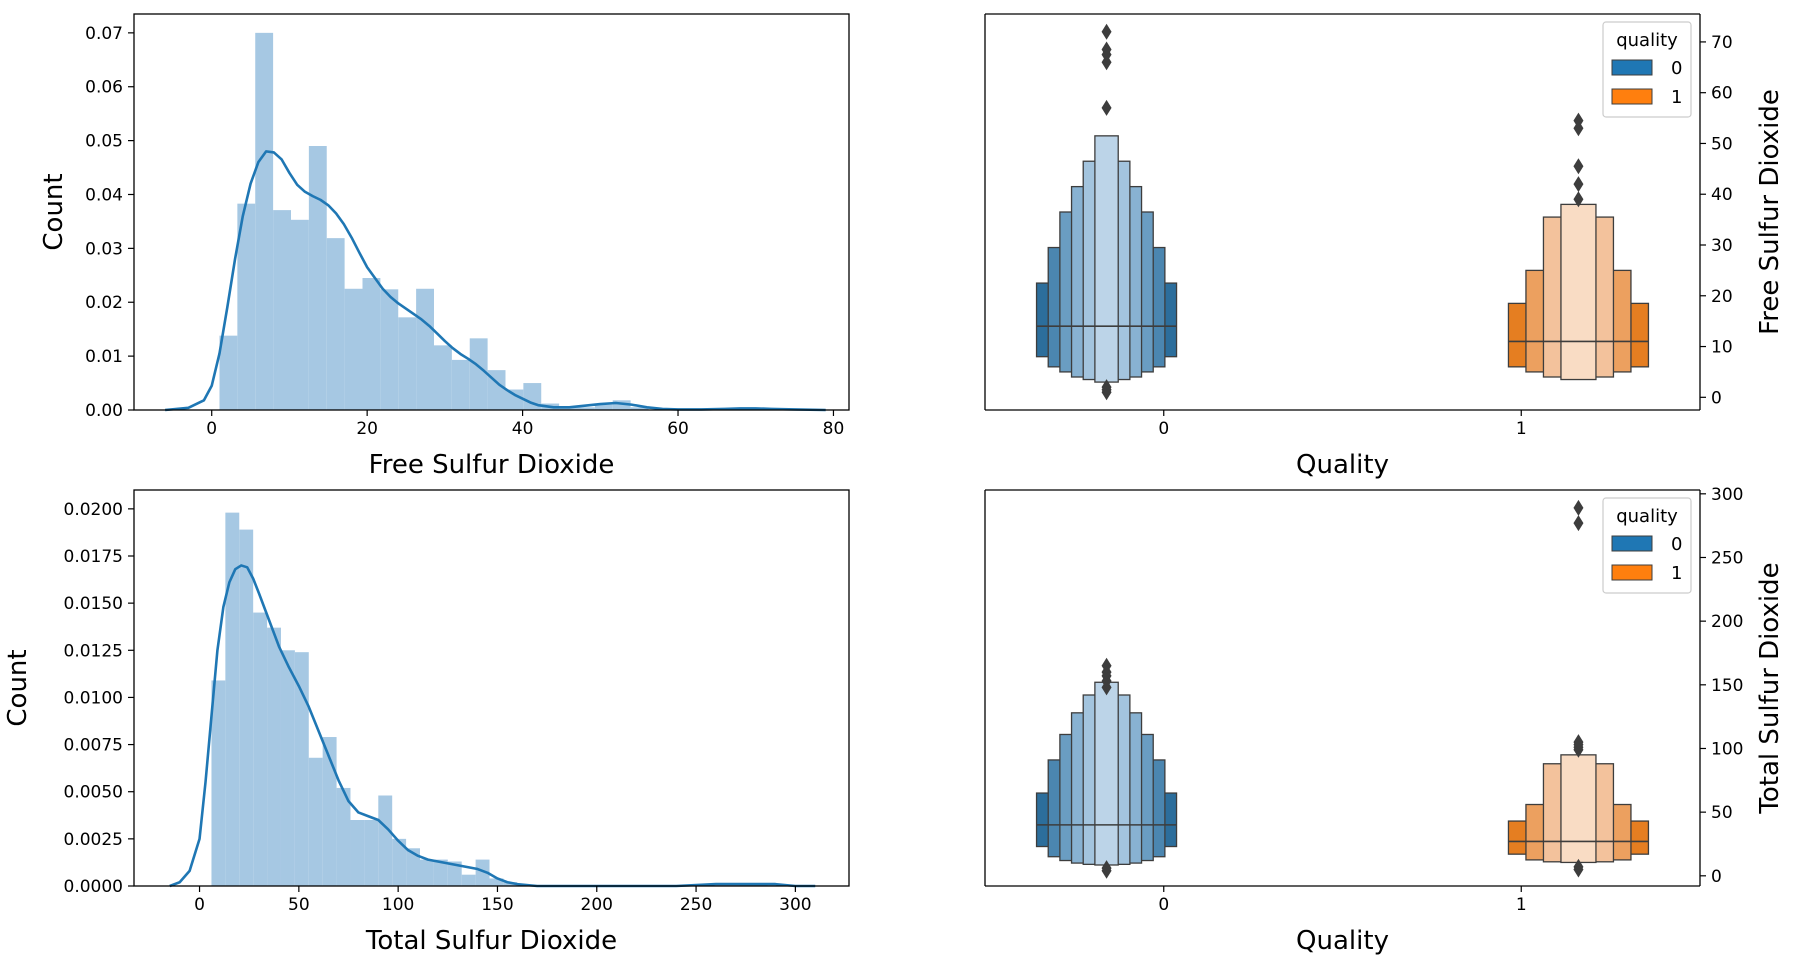  Describe the element at coordinates (93, 746) in the screenshot. I see `y-tick-label: 0.0075` at that location.